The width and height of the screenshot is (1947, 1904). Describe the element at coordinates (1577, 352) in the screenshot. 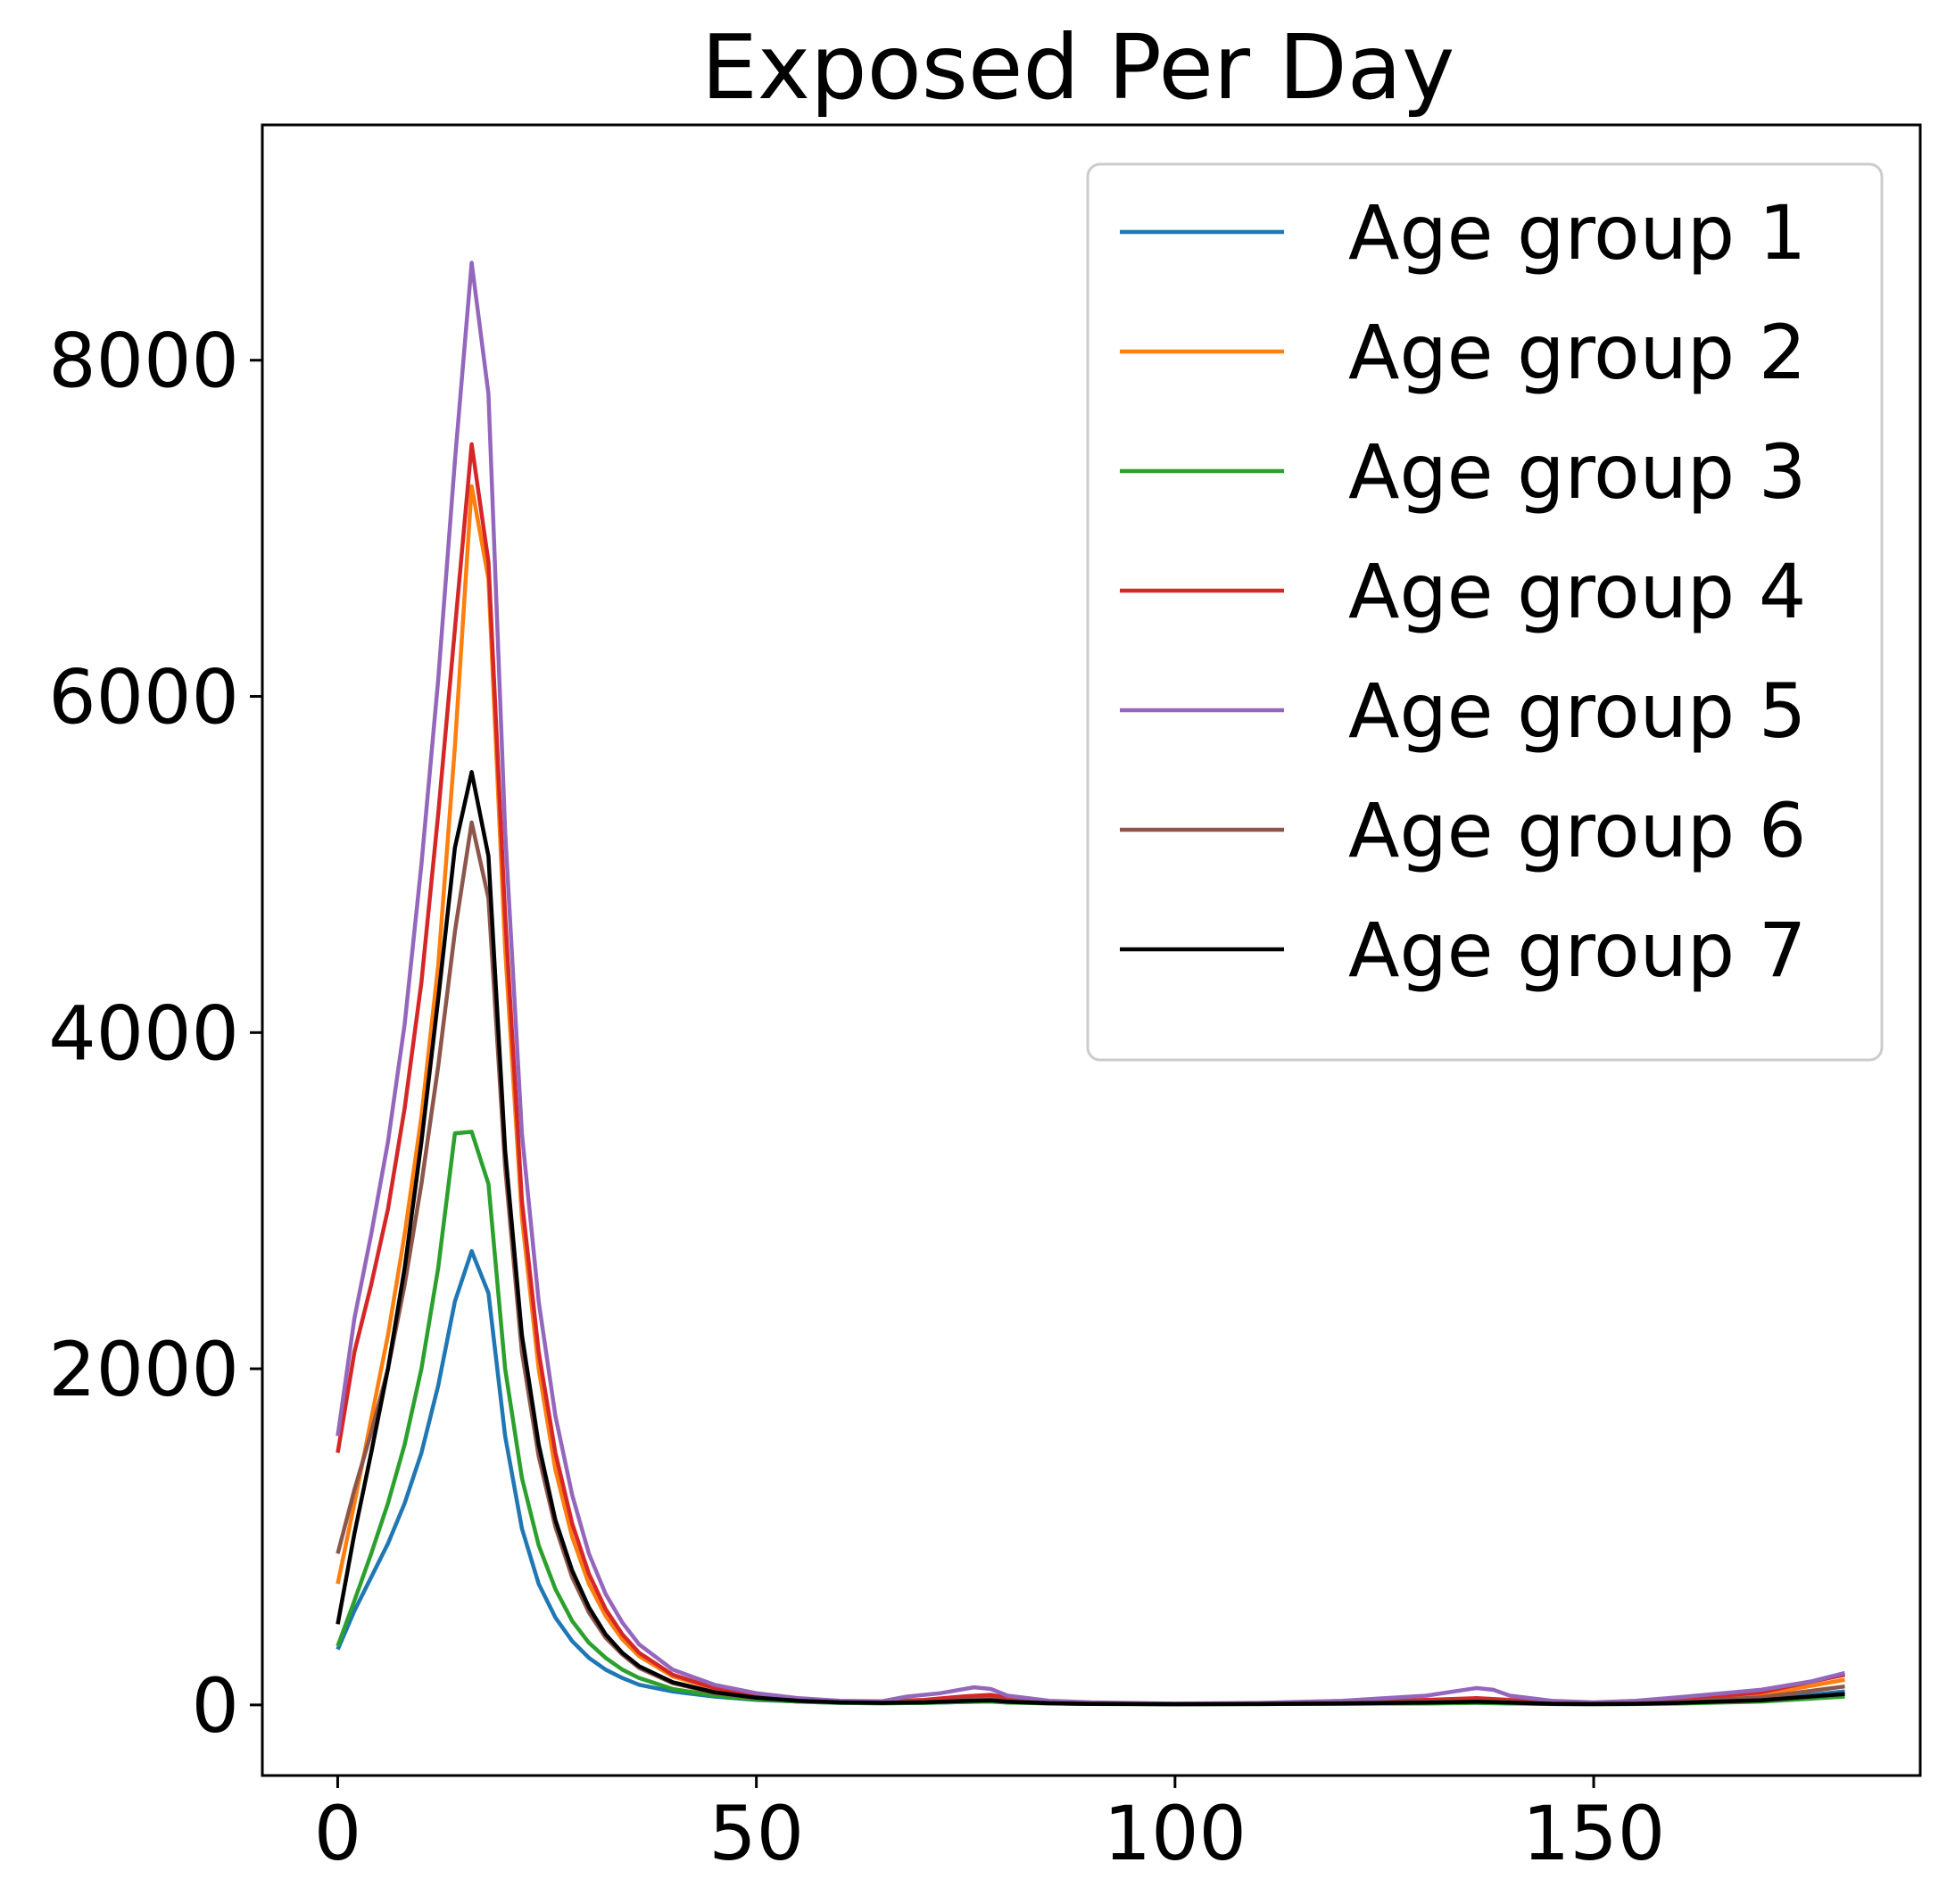

I see `legend-label: Age group 2` at that location.